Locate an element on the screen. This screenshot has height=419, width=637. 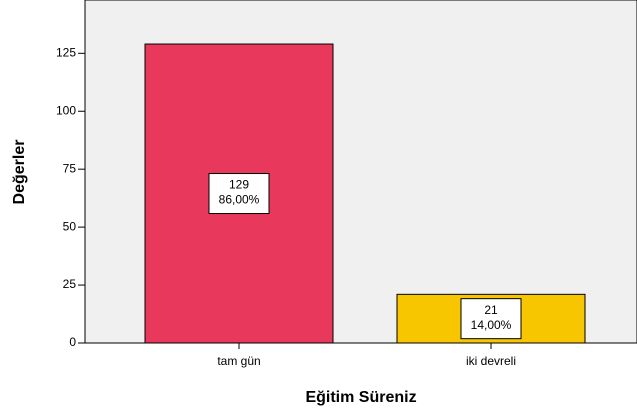
y-tick-label: 75 is located at coordinates (70, 168).